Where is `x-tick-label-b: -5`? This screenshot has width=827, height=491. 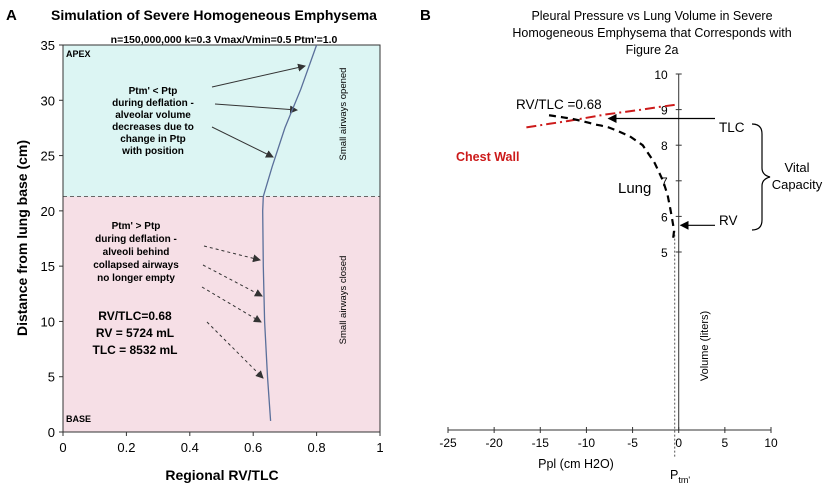 x-tick-label-b: -5 is located at coordinates (632, 443).